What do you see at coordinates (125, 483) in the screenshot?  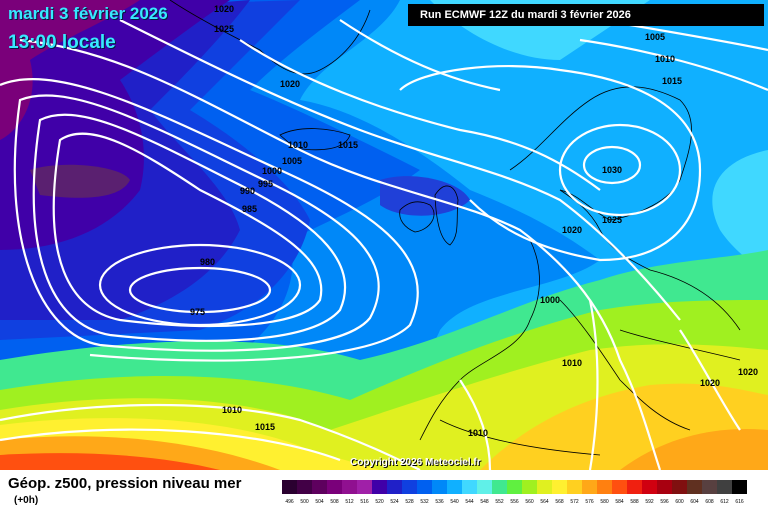 I see `field-title: Géop. z500, pression niveau mer` at bounding box center [125, 483].